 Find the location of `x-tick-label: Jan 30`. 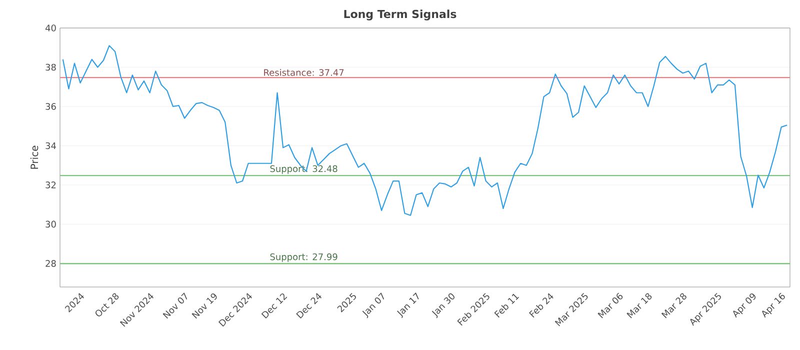

x-tick-label: Jan 30 is located at coordinates (443, 305).